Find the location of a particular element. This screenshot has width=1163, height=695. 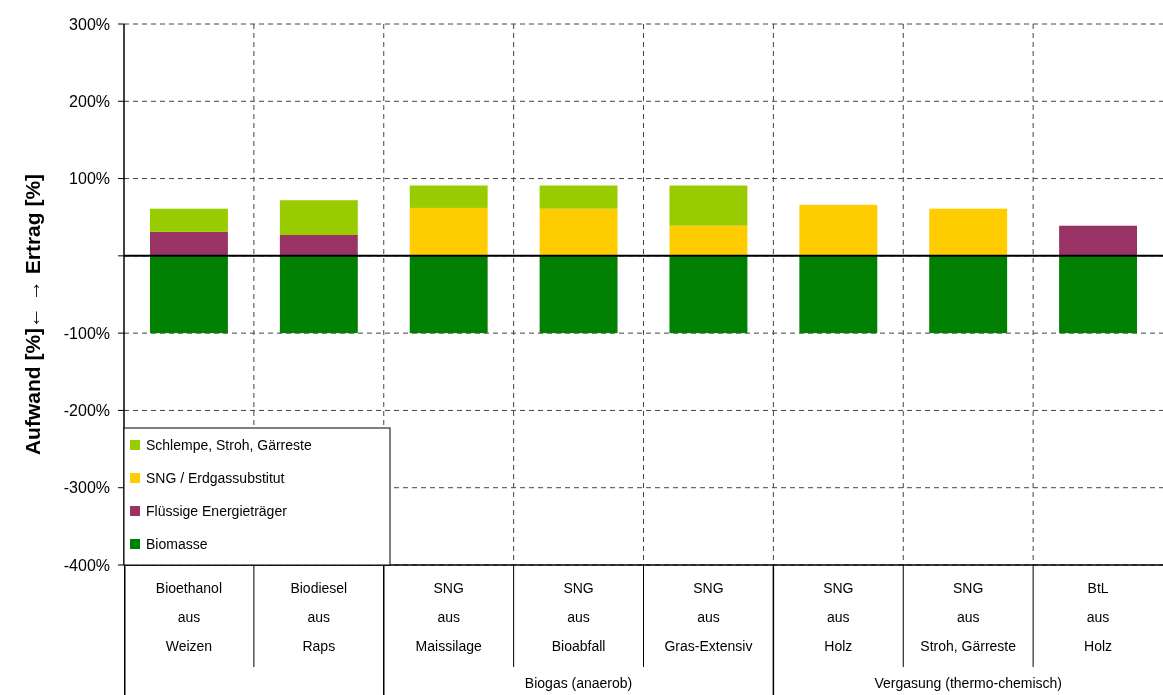

x-tick-label: Bioethanol aus Weizen is located at coordinates (189, 617).